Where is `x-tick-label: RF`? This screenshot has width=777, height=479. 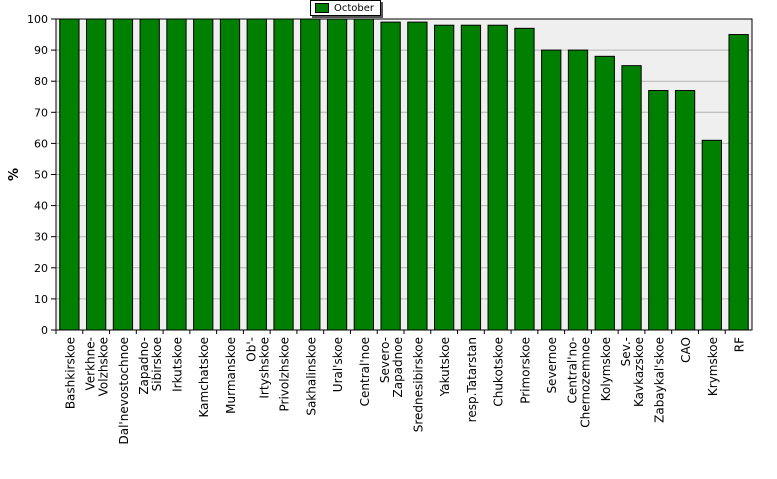
x-tick-label: RF is located at coordinates (740, 344).